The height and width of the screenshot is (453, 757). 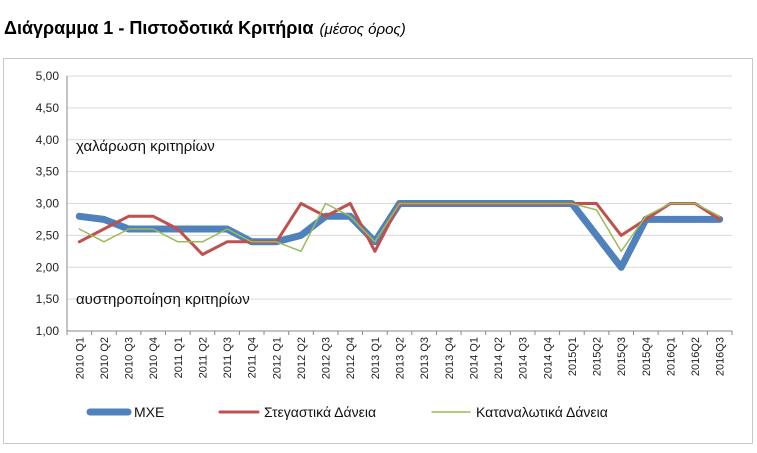 I want to click on x-tick-label: 2010 Q3, so click(x=130, y=358).